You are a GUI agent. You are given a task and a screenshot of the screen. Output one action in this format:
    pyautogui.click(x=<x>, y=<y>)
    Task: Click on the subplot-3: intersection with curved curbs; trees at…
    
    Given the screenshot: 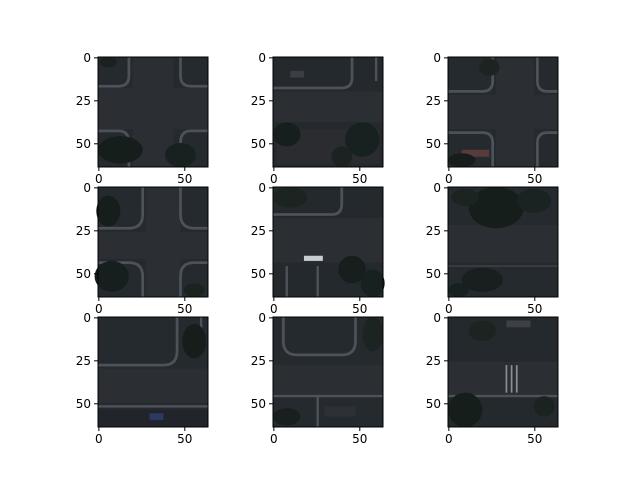 What is the action you would take?
    pyautogui.click(x=493, y=118)
    